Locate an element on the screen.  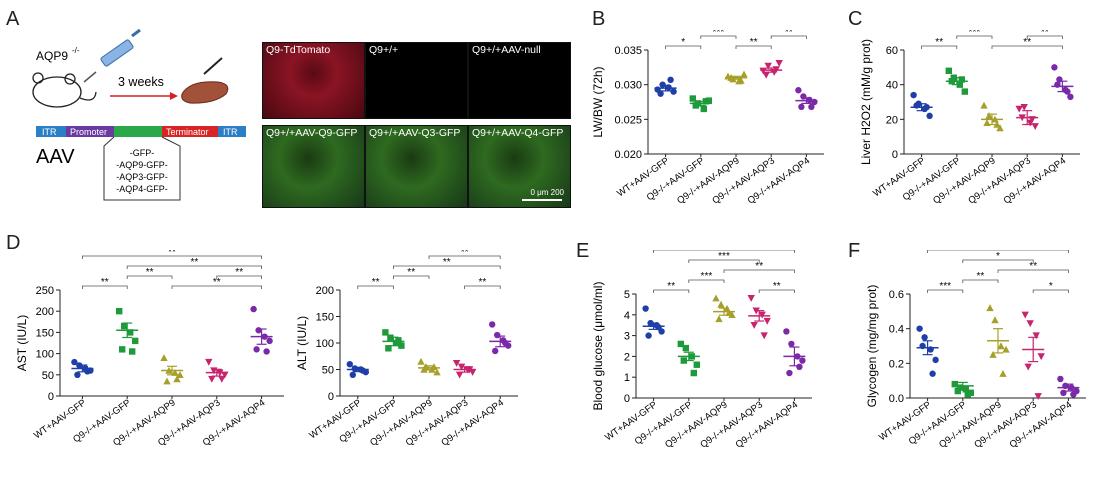
scale-bar is located at coordinates (542, 200).